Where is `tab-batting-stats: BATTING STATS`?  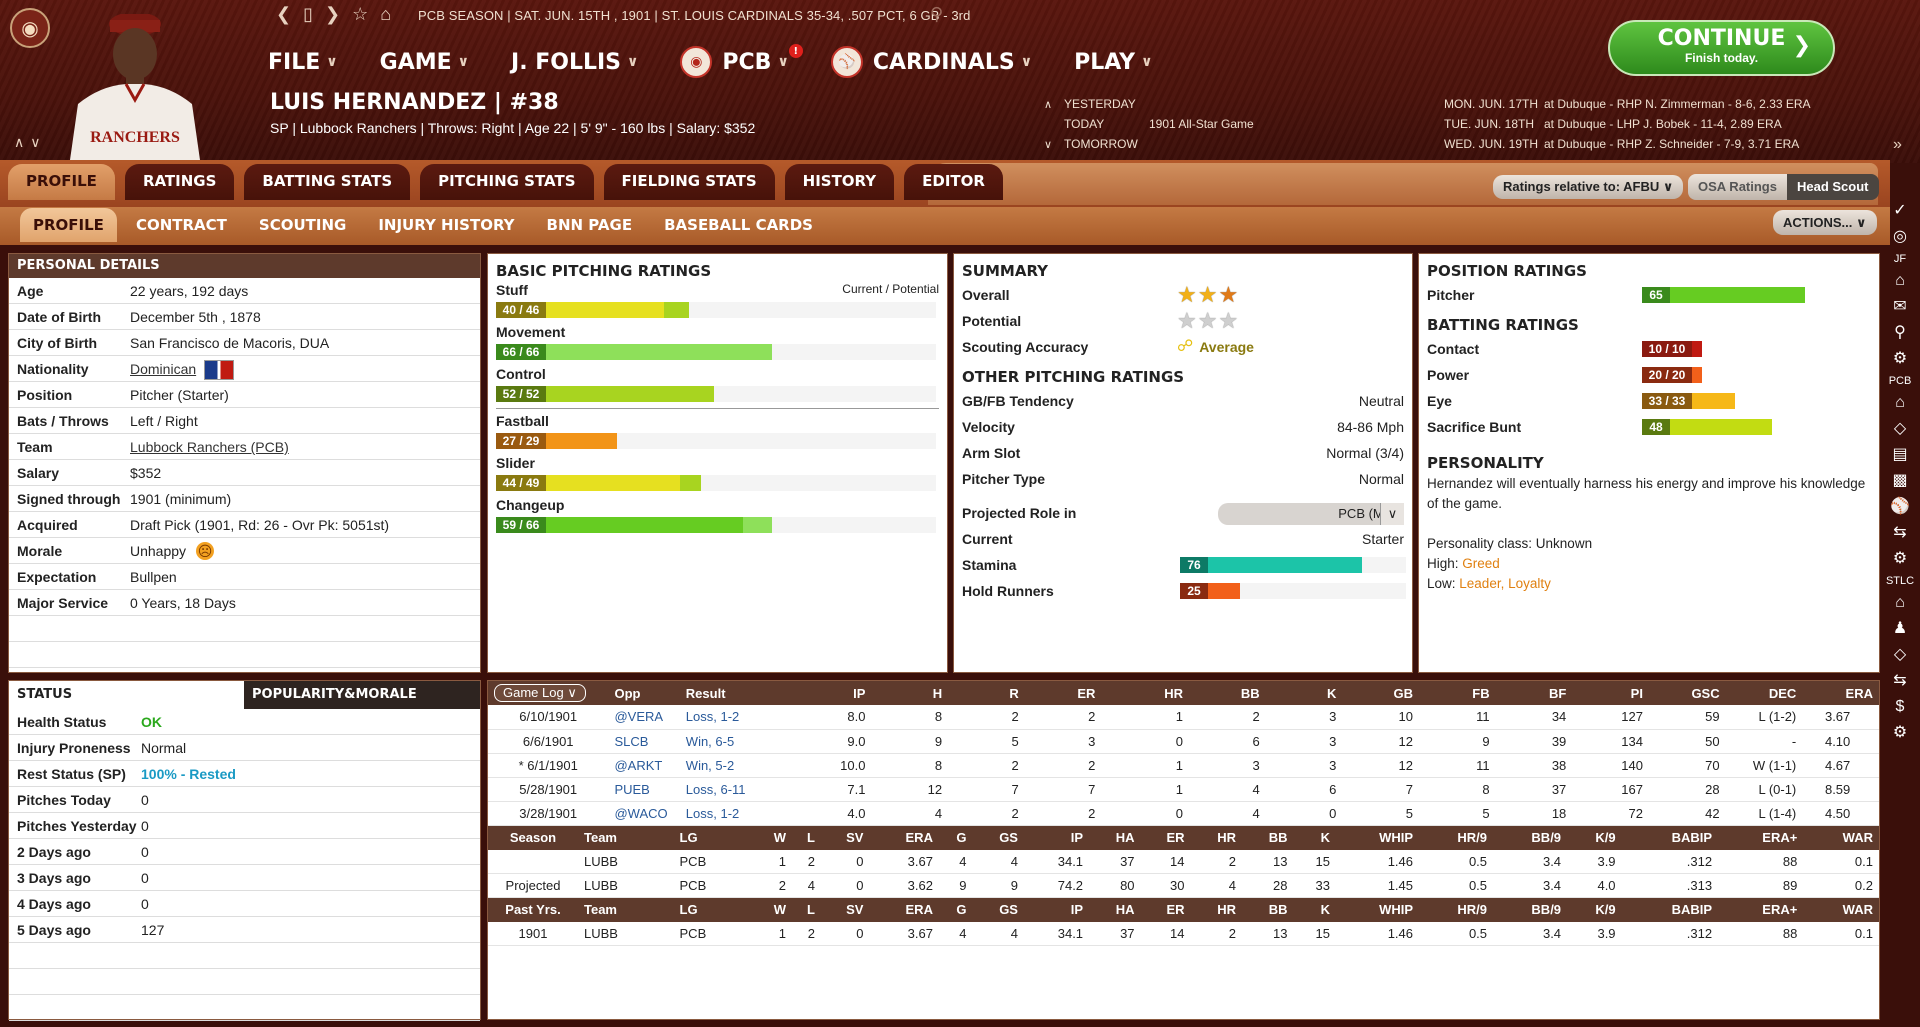 tab-batting-stats: BATTING STATS is located at coordinates (327, 182).